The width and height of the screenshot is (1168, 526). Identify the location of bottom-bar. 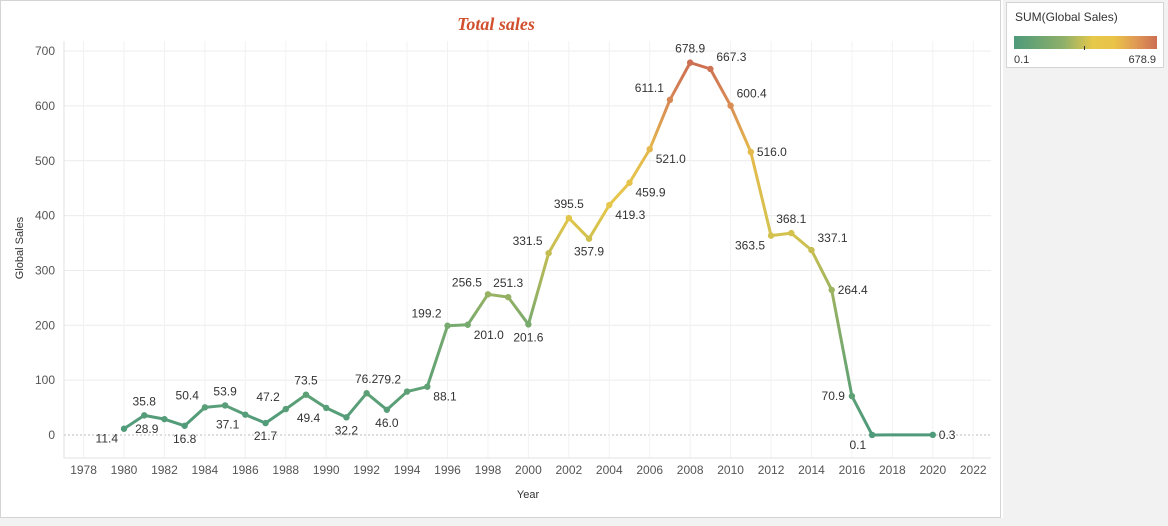
(501, 522).